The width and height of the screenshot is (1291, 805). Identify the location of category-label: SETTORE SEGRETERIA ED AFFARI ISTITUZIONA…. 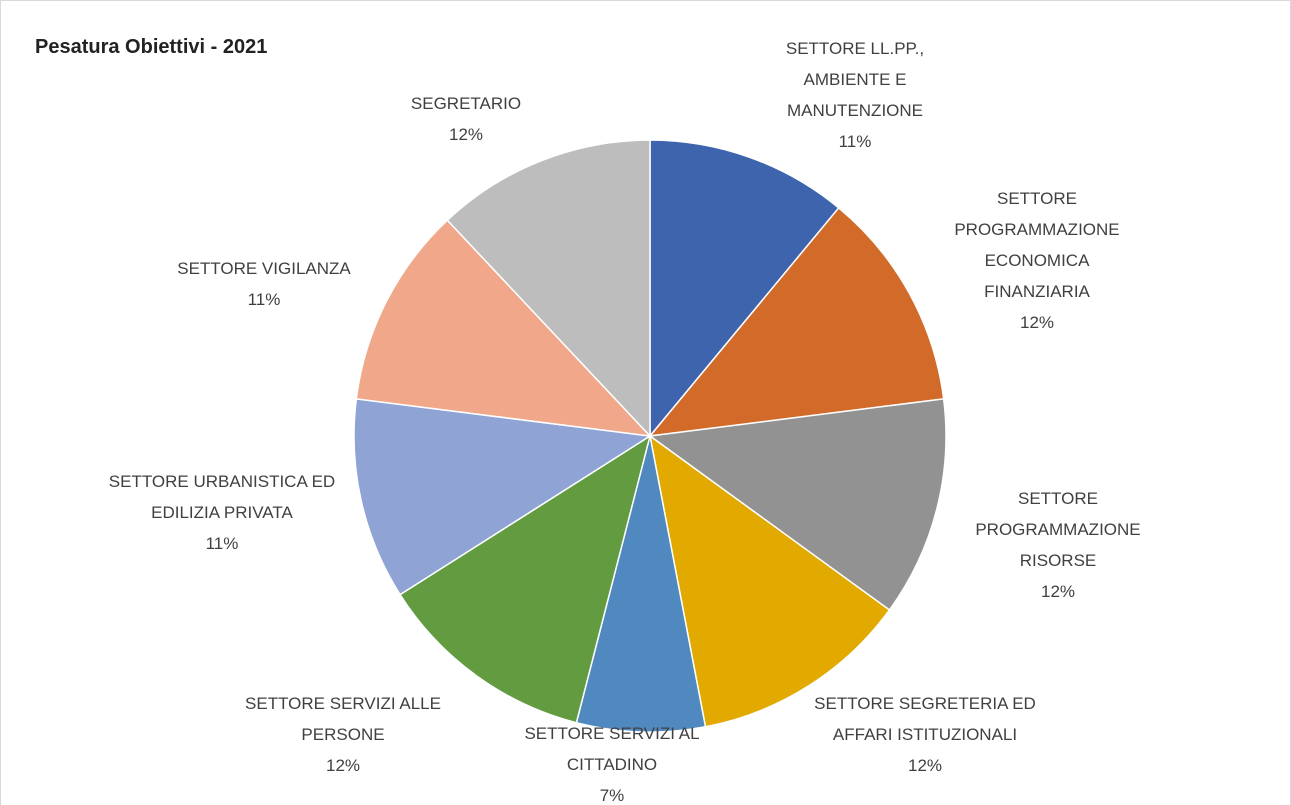
(925, 719).